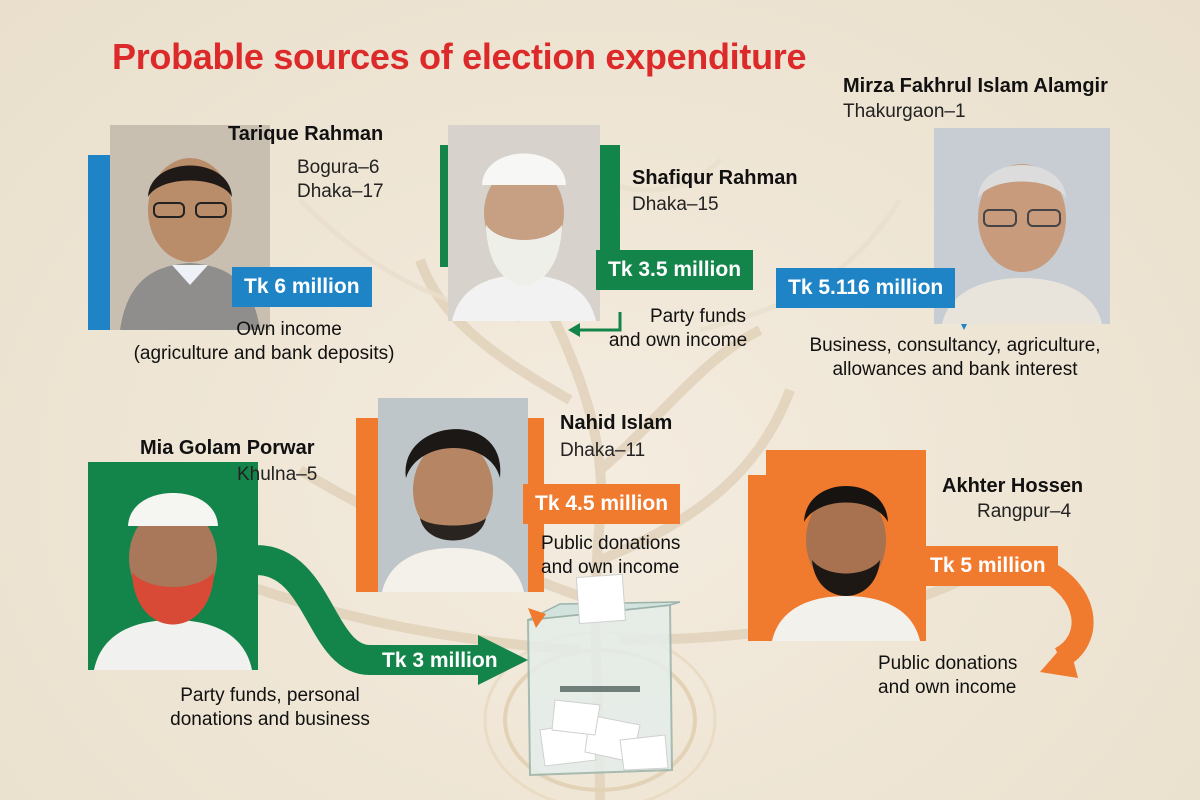 The height and width of the screenshot is (800, 1200). I want to click on candidate-name: Mia Golam Porwar, so click(227, 448).